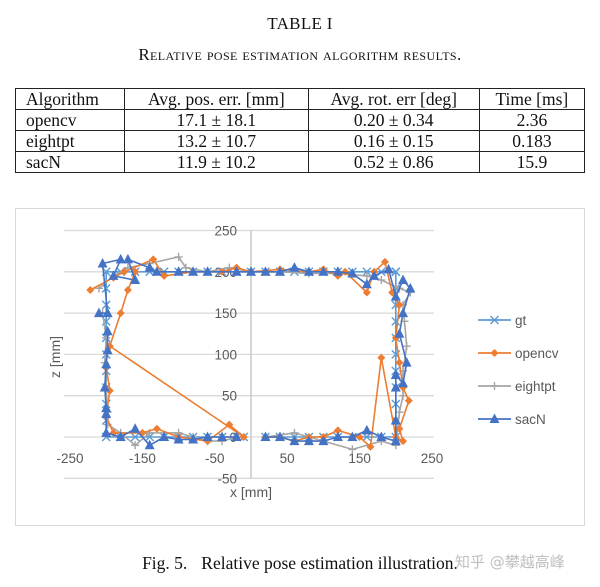  I want to click on y-tick-label: -50, so click(227, 478).